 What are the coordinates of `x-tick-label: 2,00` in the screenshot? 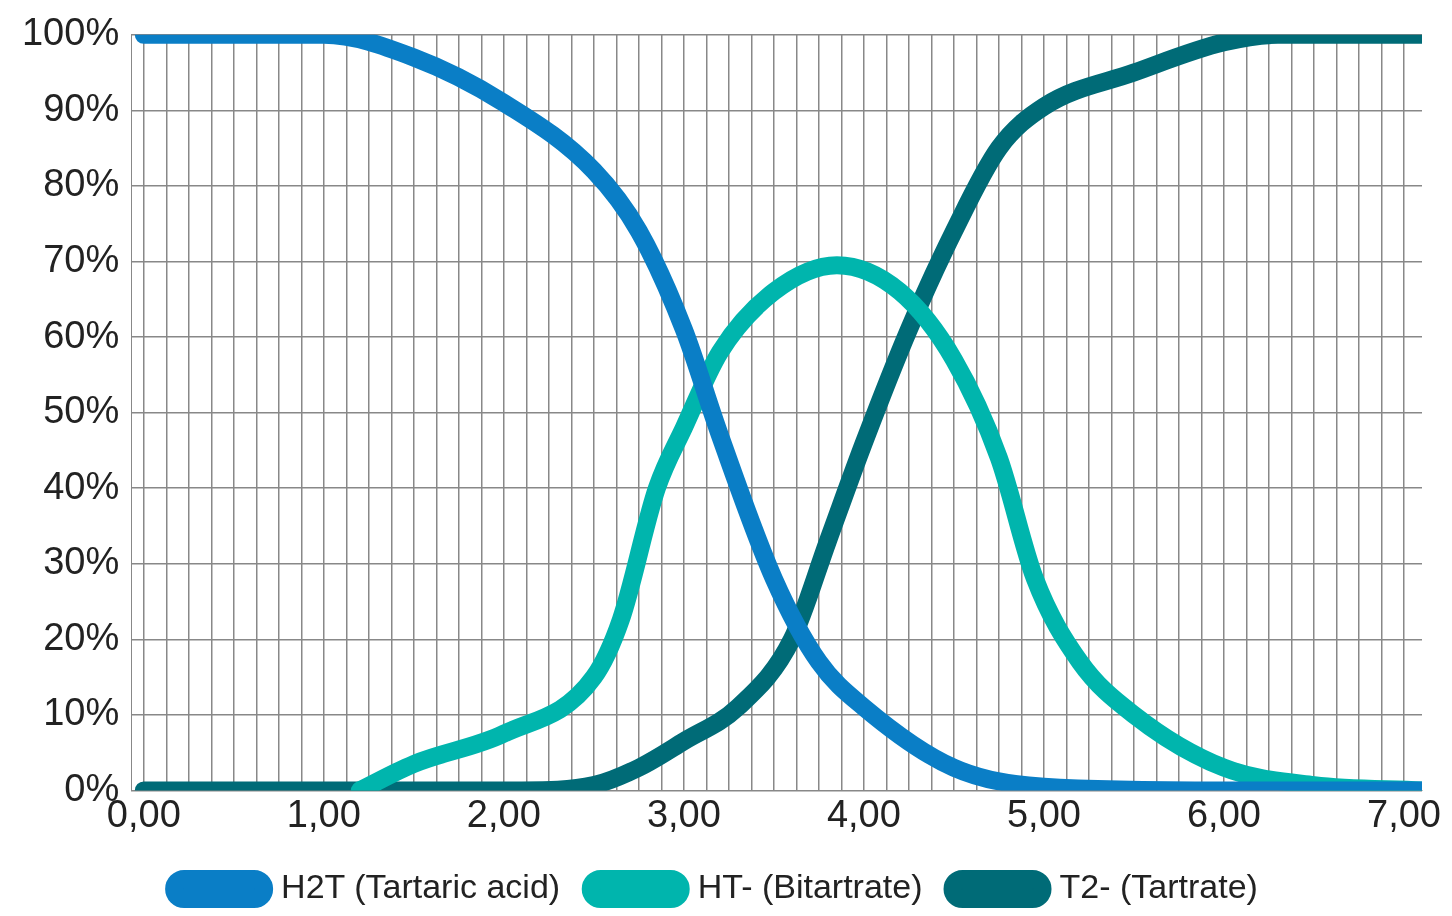 It's located at (503, 813).